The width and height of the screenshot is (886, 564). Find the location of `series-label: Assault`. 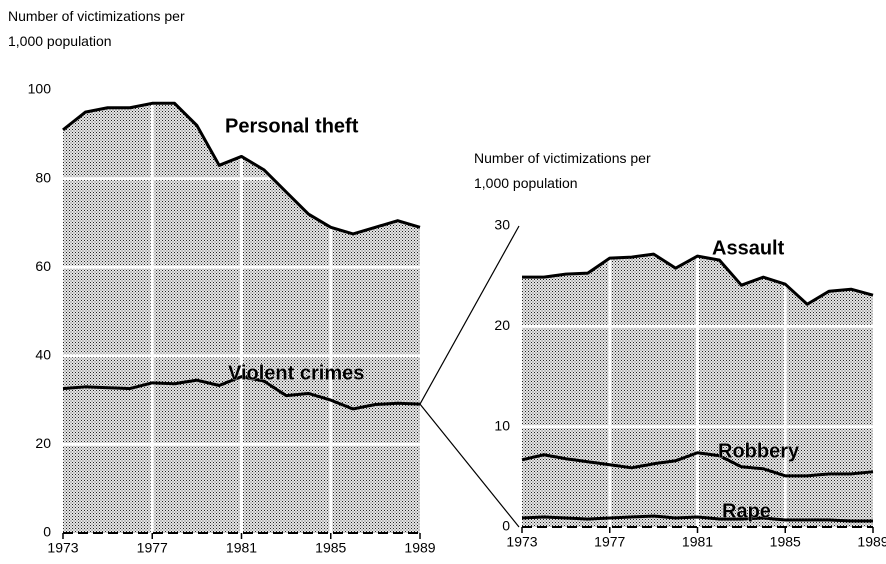

series-label: Assault is located at coordinates (748, 248).